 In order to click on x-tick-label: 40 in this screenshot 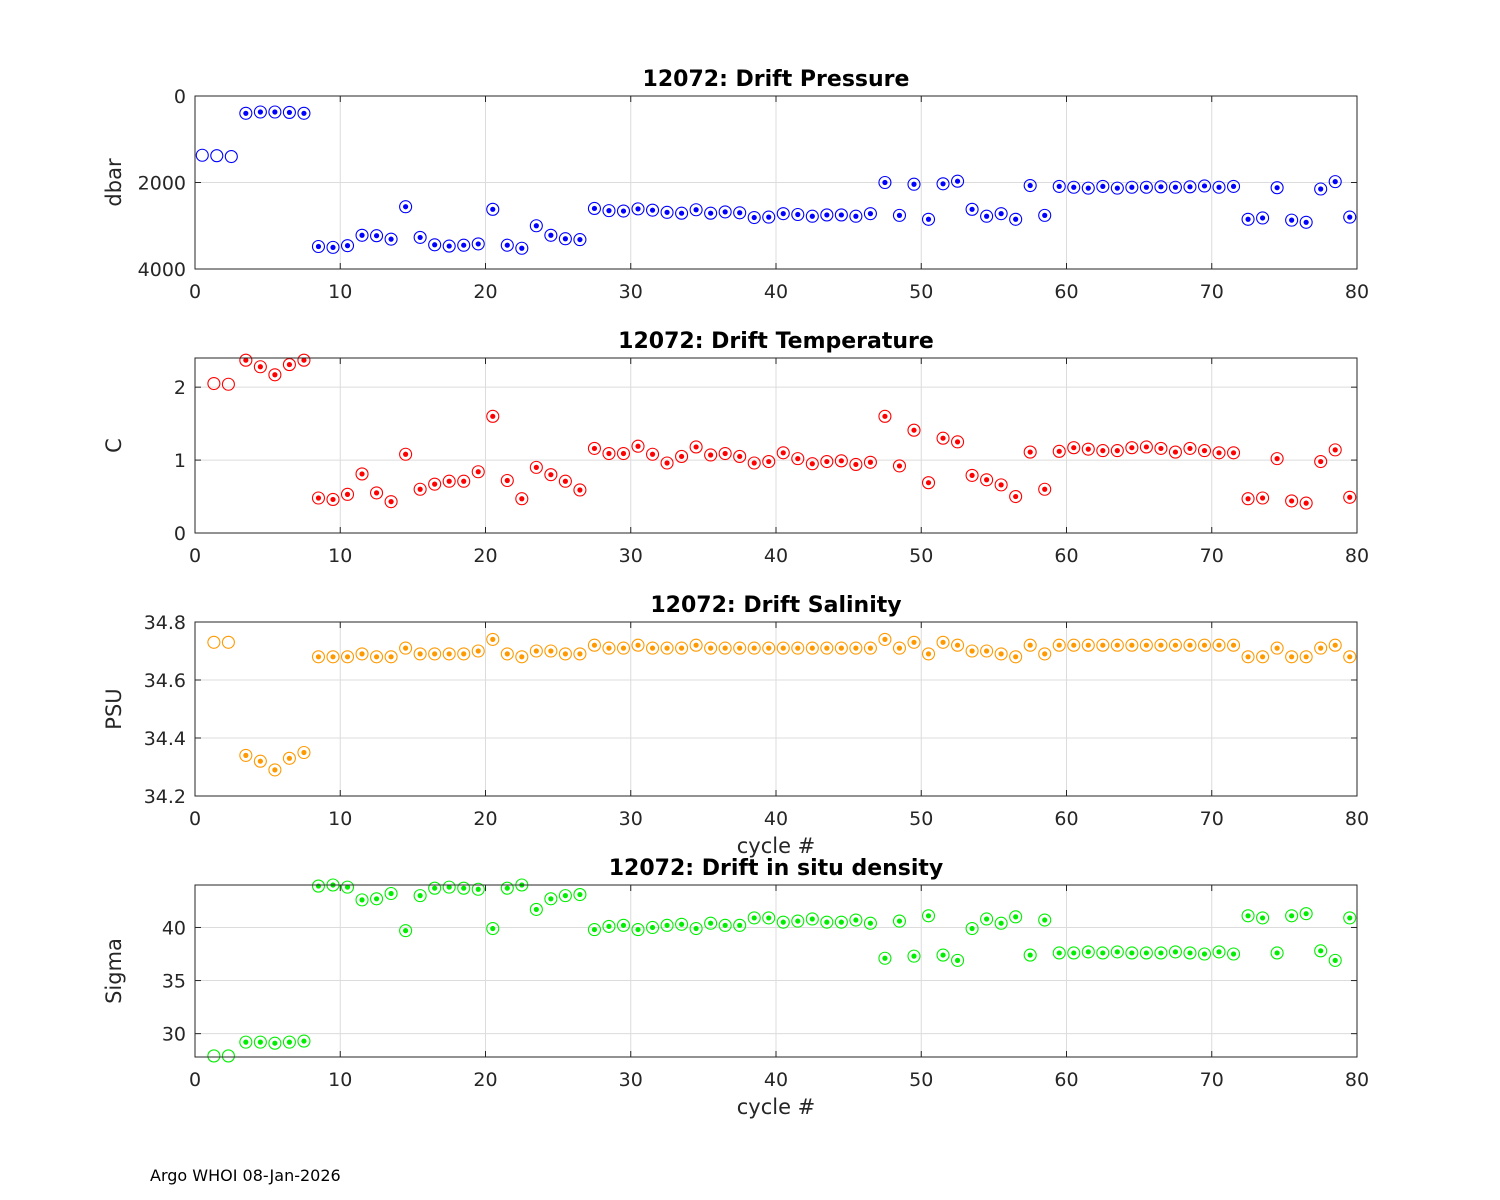, I will do `click(776, 1080)`.